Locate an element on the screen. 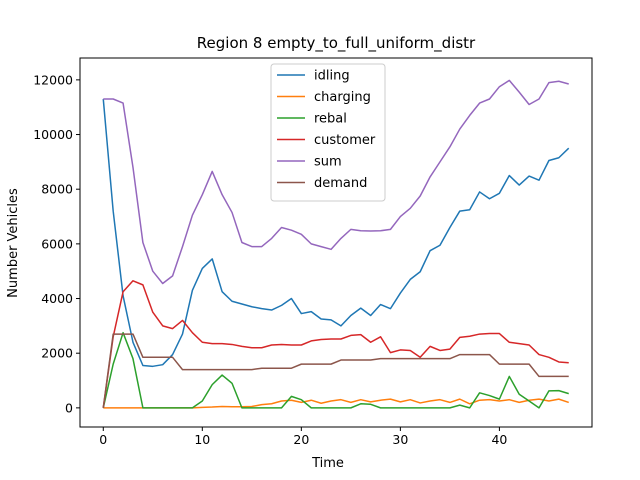 Image resolution: width=640 pixels, height=480 pixels. legend-label-demand: demand is located at coordinates (340, 183).